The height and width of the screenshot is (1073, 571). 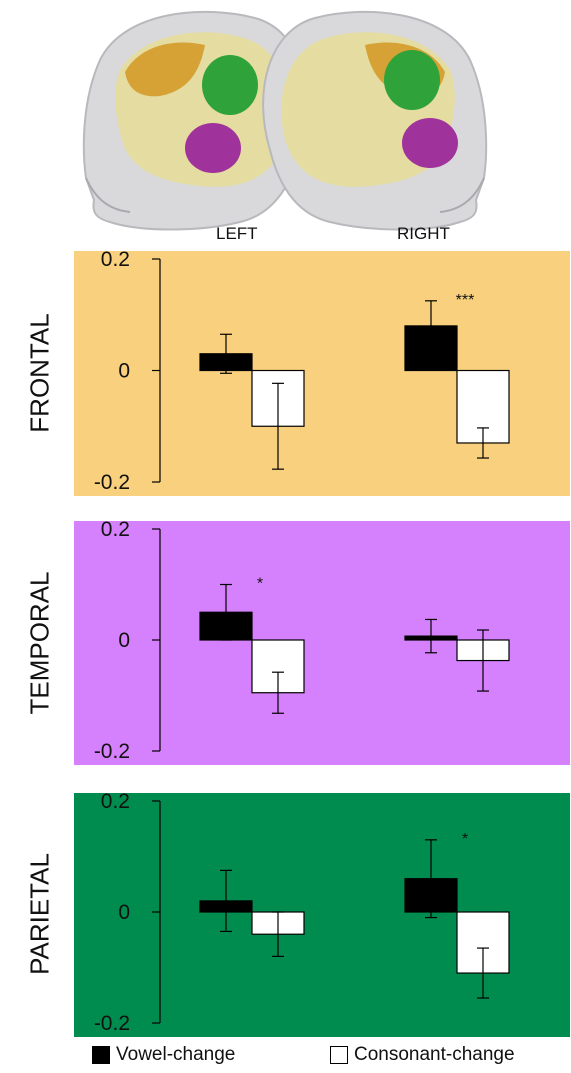 I want to click on temporal-row-label: TEMPORAL, so click(x=39, y=643).